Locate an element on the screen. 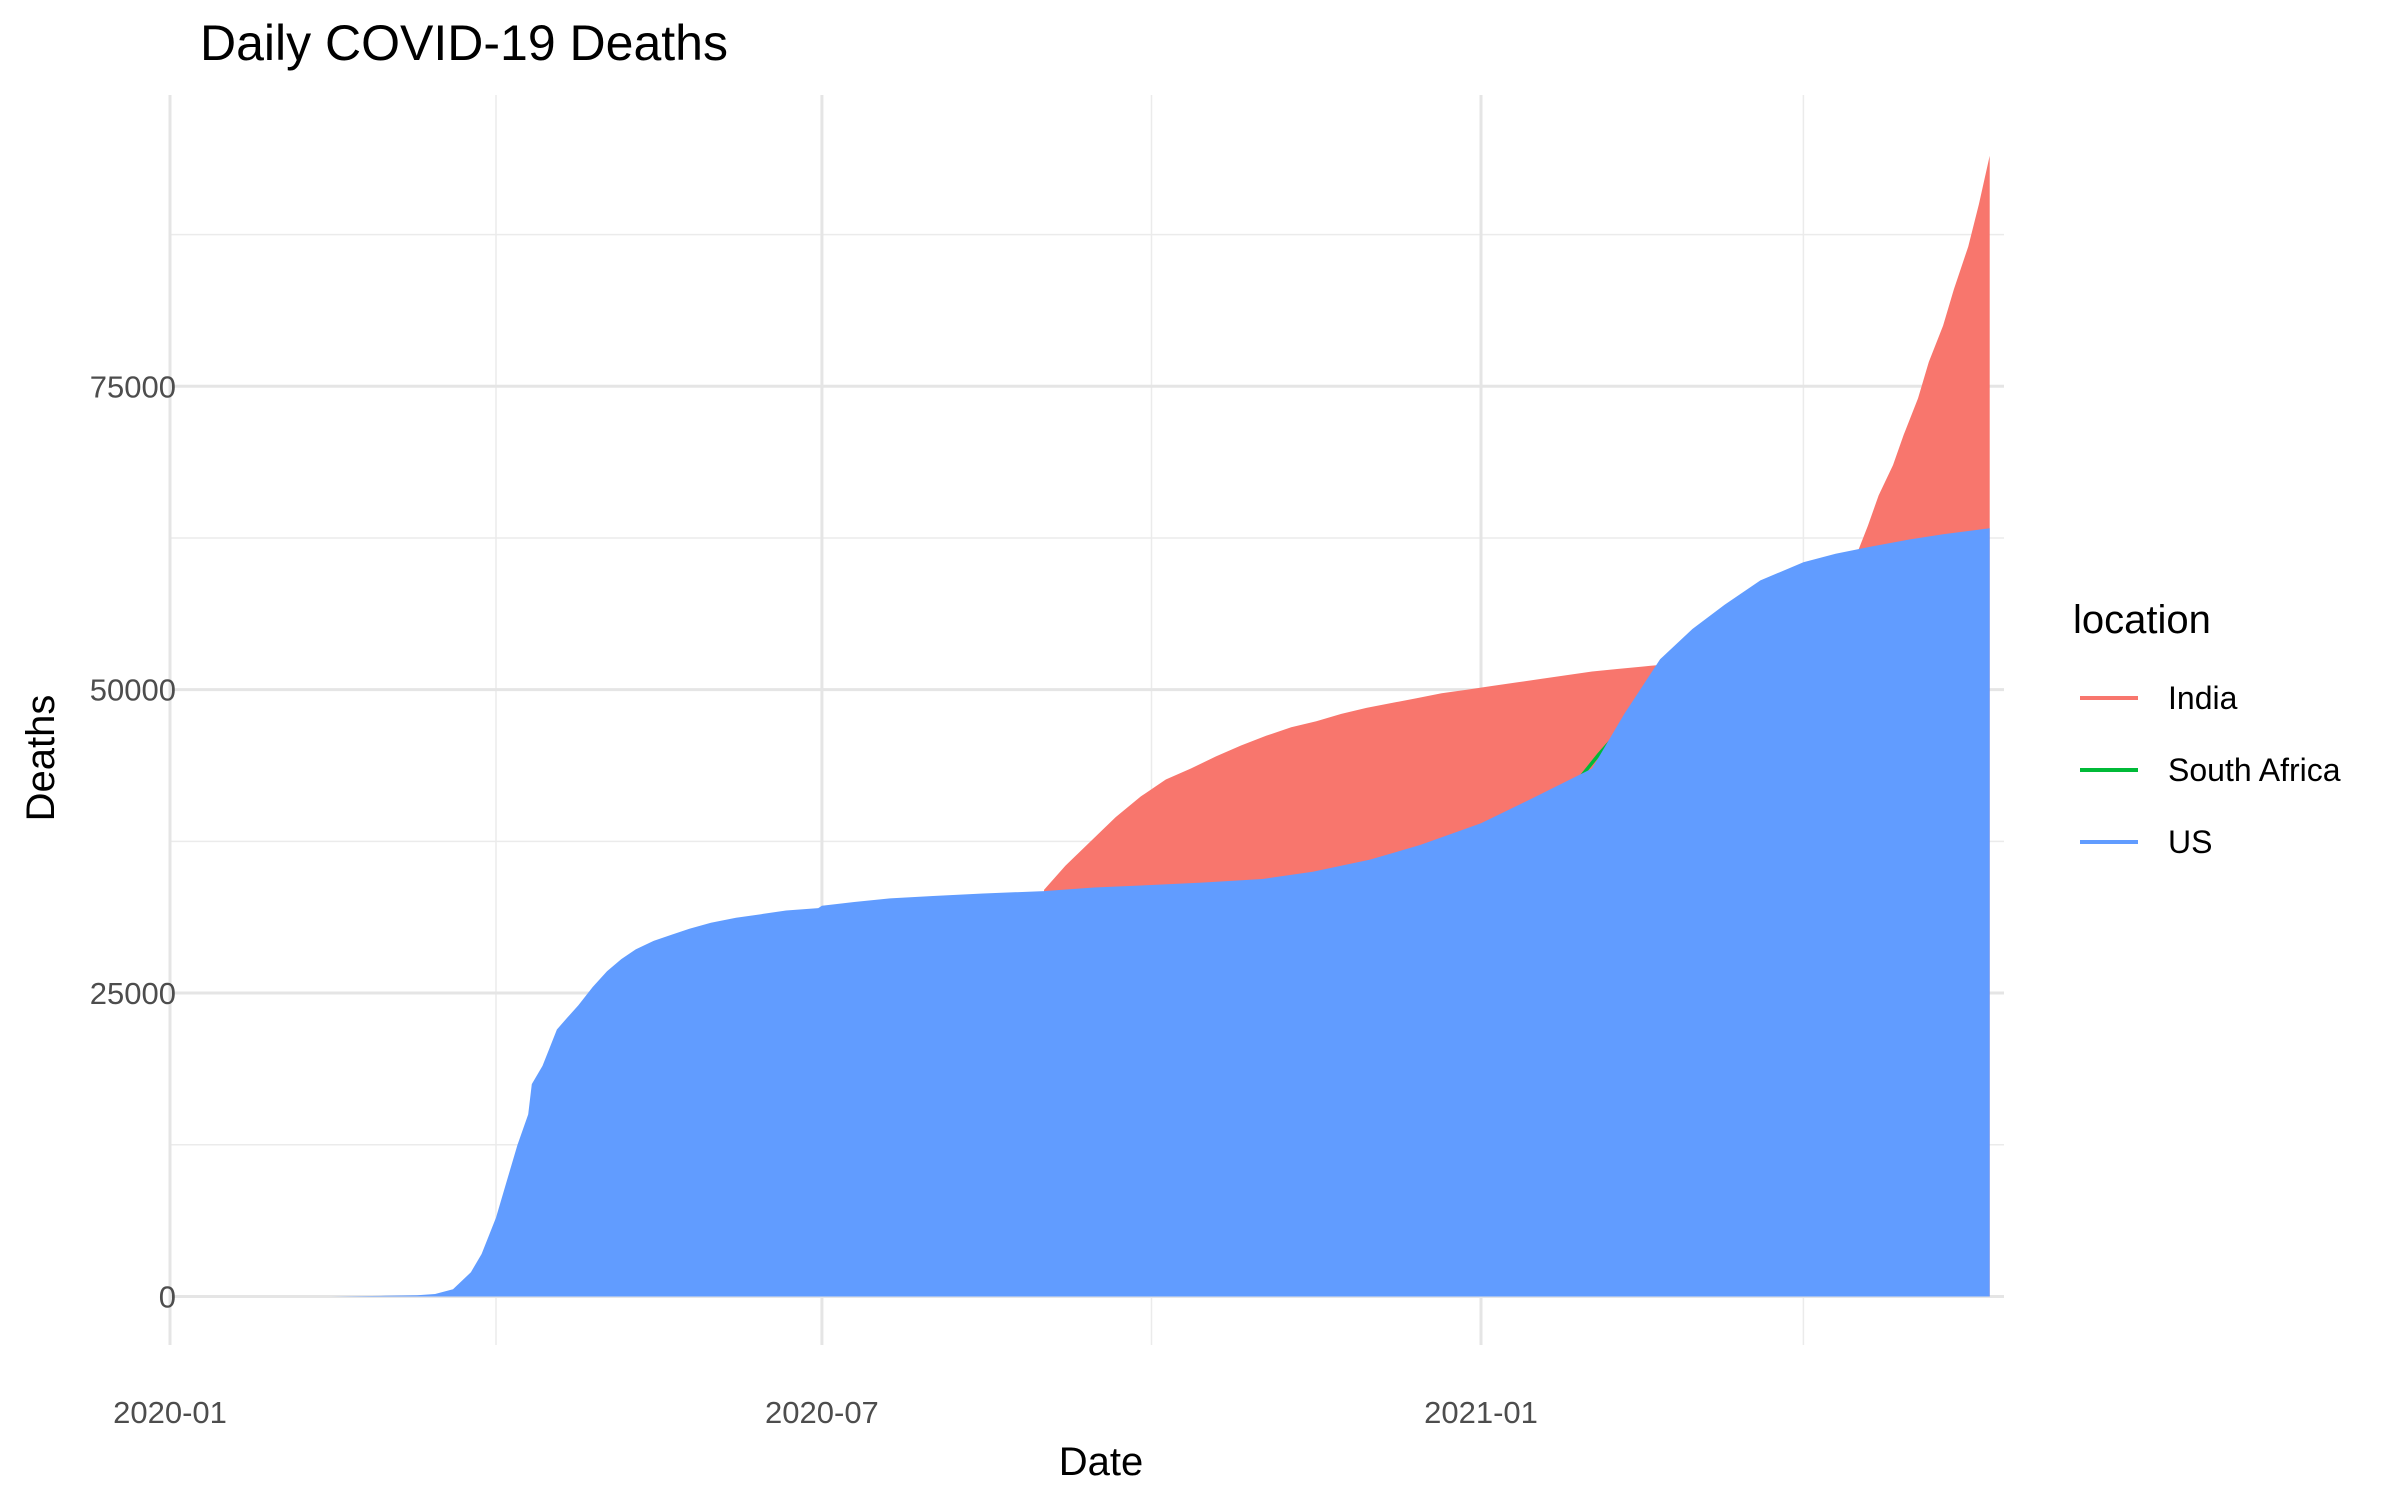 This screenshot has height=1500, width=2400. y-tick-label: 25000 is located at coordinates (133, 993).